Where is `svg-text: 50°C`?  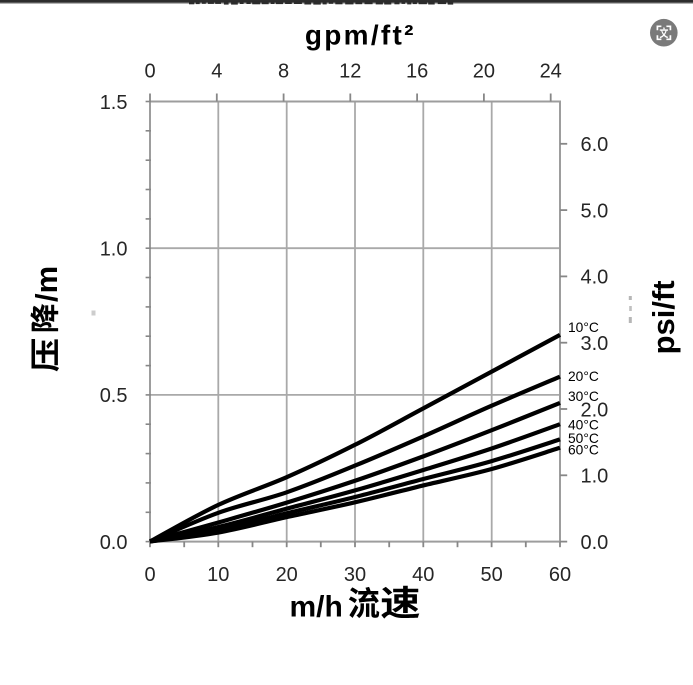 svg-text: 50°C is located at coordinates (583, 438).